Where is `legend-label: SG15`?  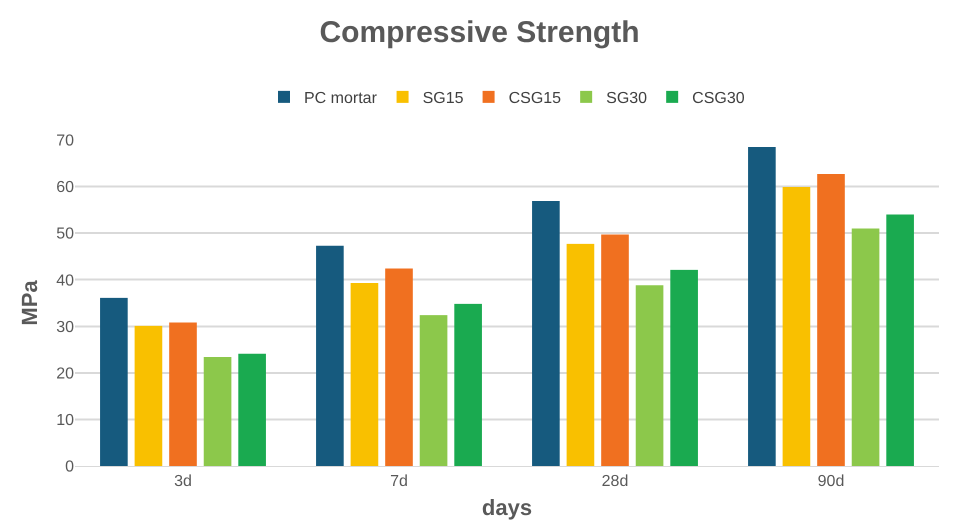 legend-label: SG15 is located at coordinates (443, 99).